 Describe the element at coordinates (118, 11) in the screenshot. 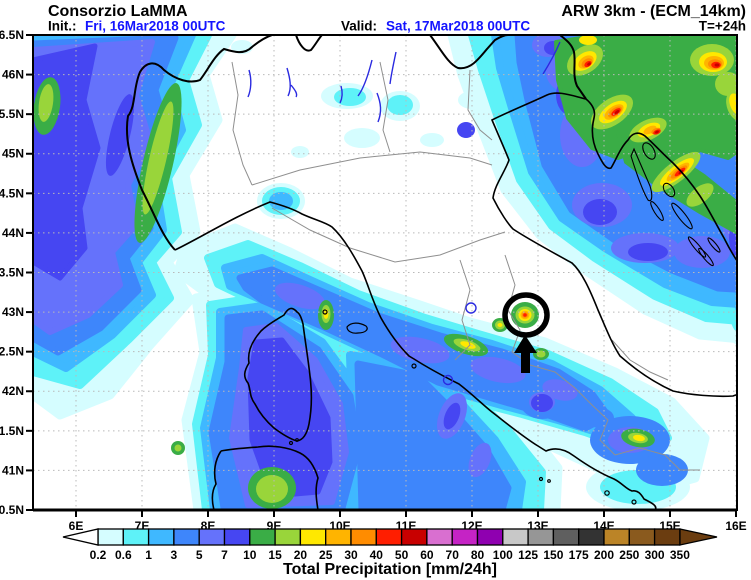

I see `brand-title: Consorzio LaMMA` at that location.